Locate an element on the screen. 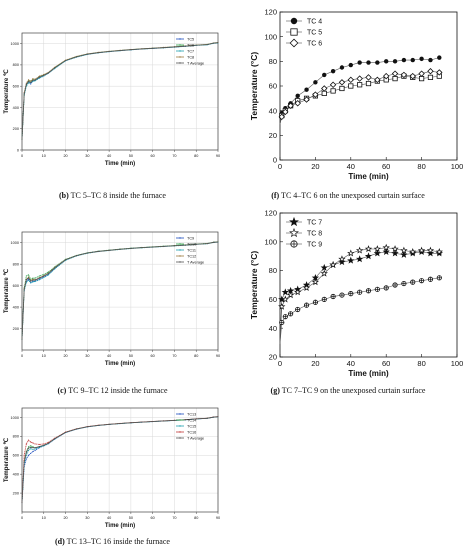  caption-d-letter: (d) is located at coordinates (60, 541).